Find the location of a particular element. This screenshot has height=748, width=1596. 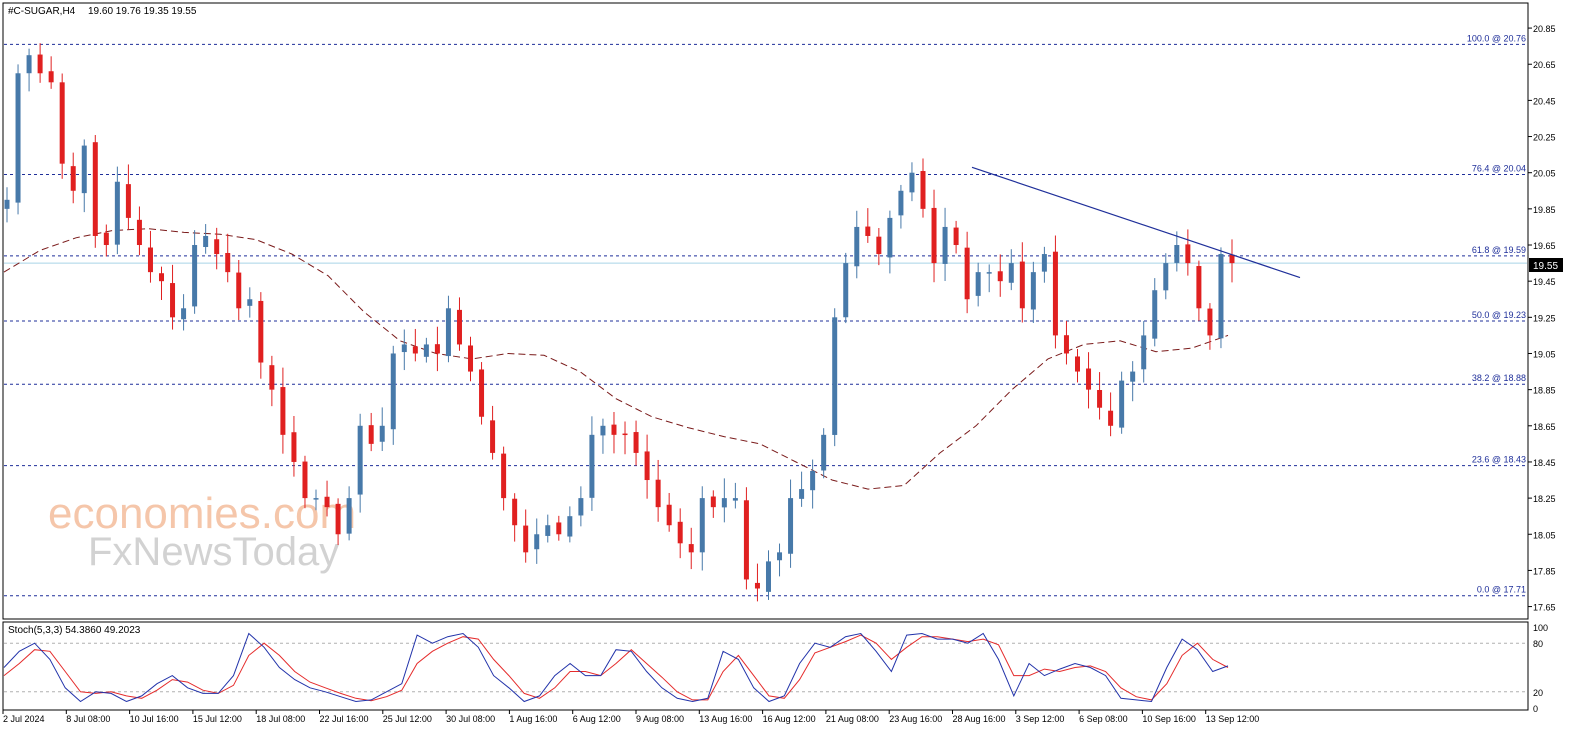

stoch-tick-label: 100 is located at coordinates (1540, 628).